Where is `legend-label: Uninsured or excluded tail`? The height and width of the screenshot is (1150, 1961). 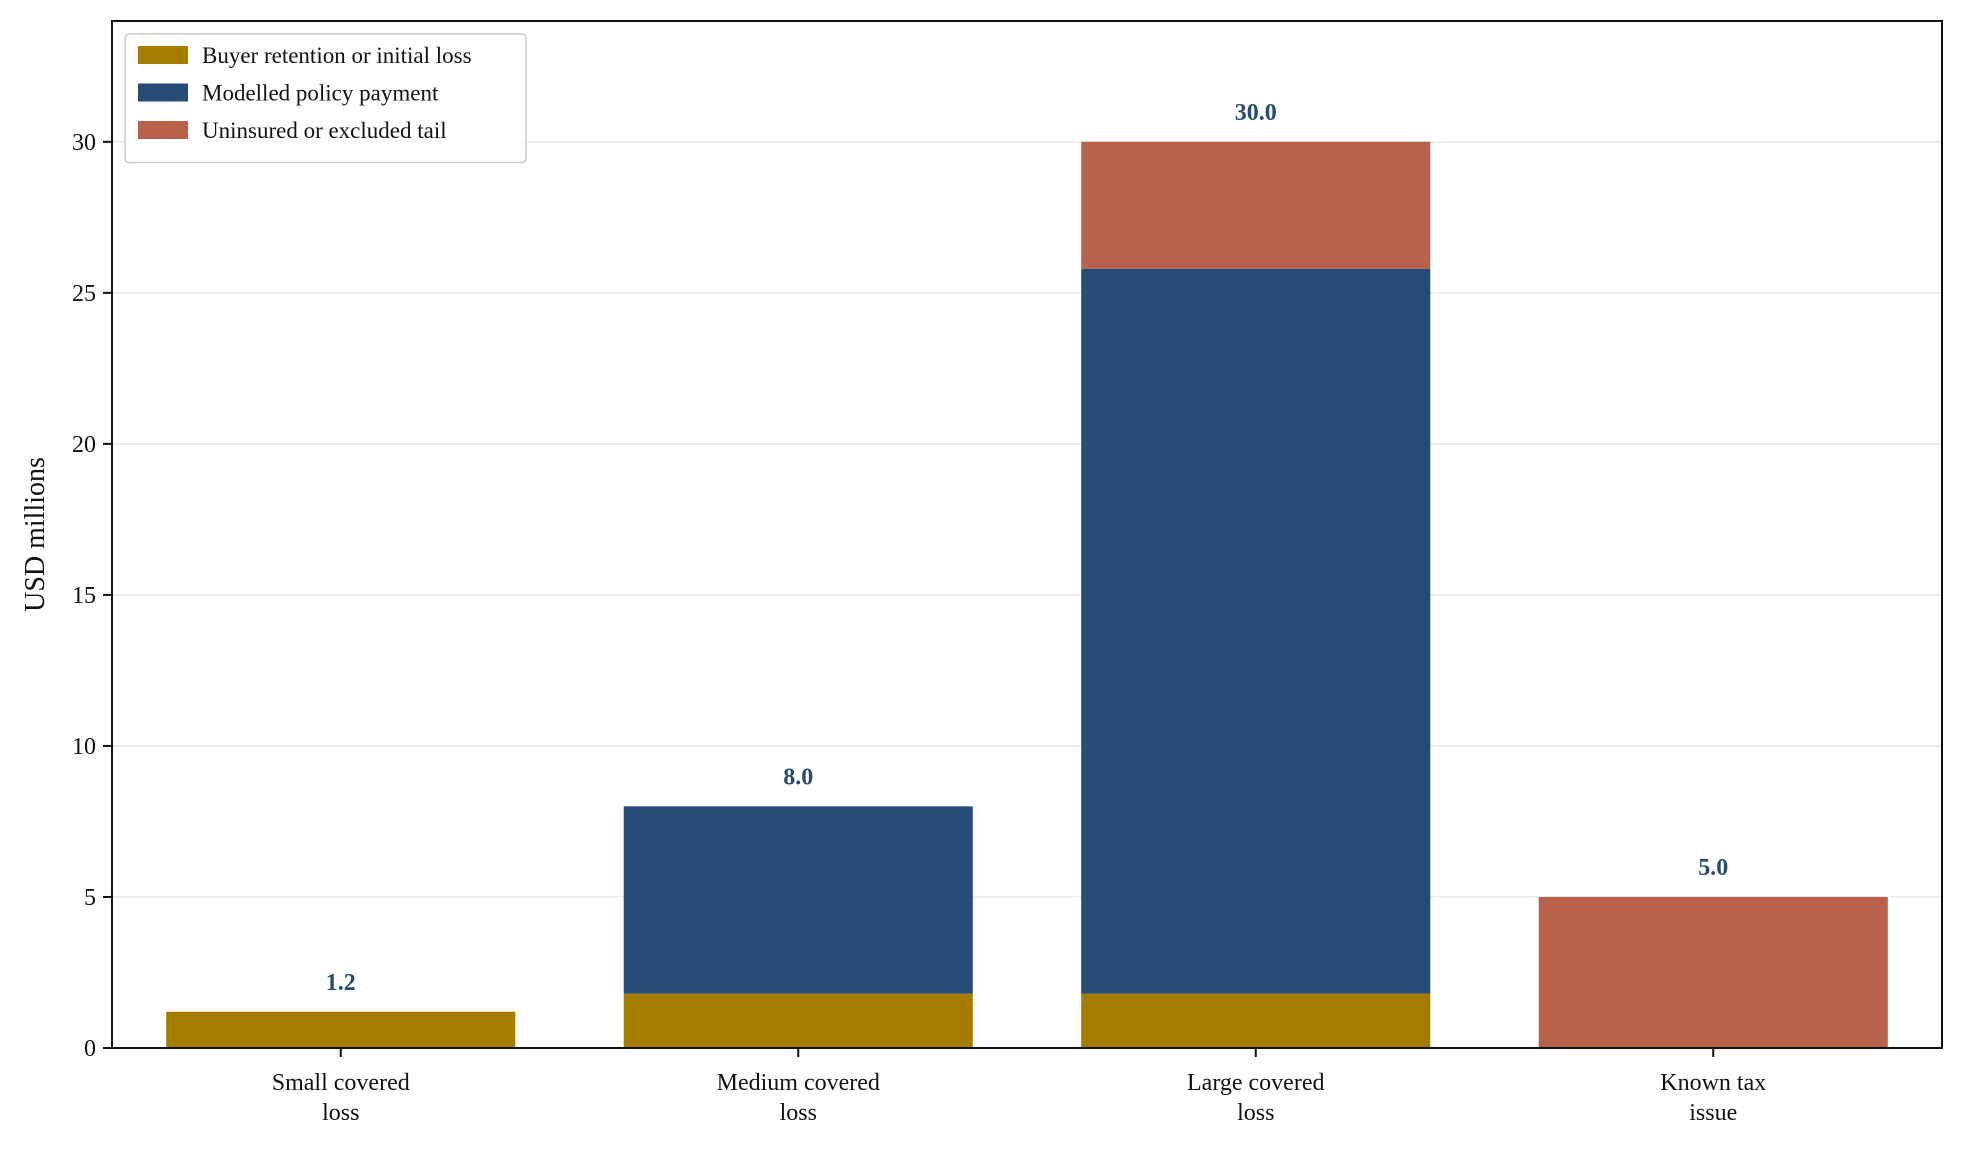 legend-label: Uninsured or excluded tail is located at coordinates (324, 130).